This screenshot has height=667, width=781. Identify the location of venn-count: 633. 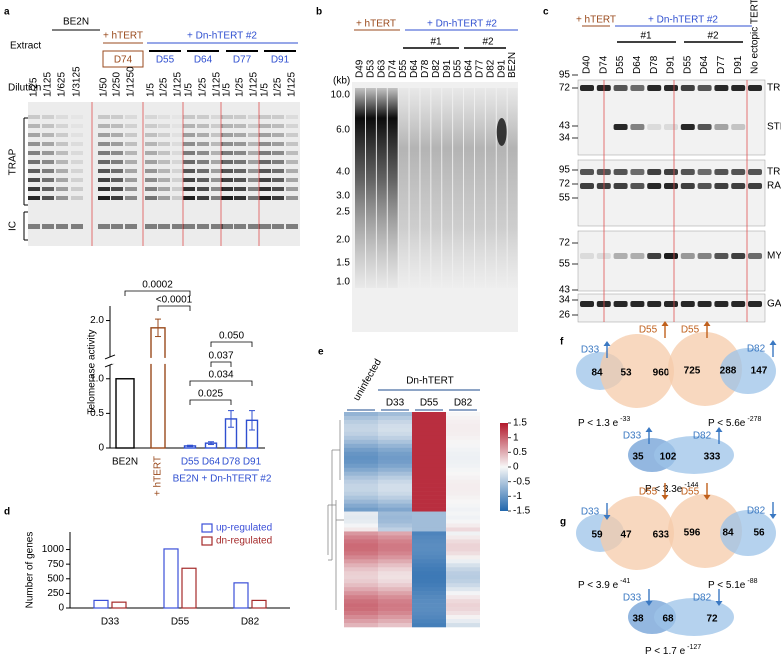
(661, 535).